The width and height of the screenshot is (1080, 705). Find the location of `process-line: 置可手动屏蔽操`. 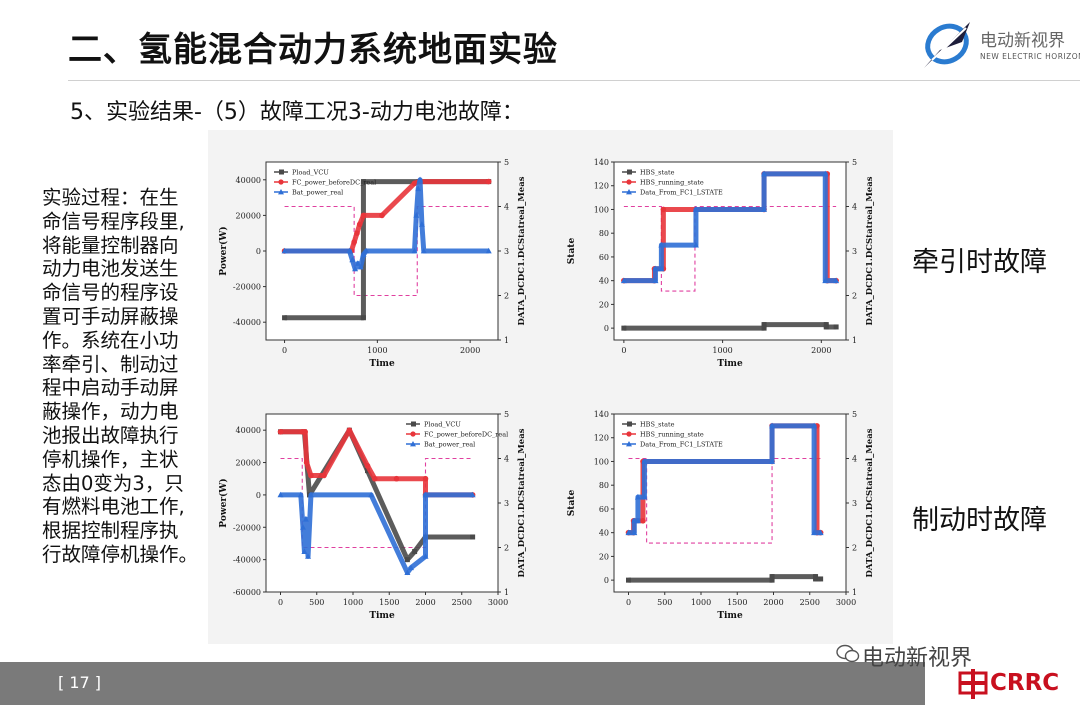

process-line: 置可手动屏蔽操 is located at coordinates (110, 316).